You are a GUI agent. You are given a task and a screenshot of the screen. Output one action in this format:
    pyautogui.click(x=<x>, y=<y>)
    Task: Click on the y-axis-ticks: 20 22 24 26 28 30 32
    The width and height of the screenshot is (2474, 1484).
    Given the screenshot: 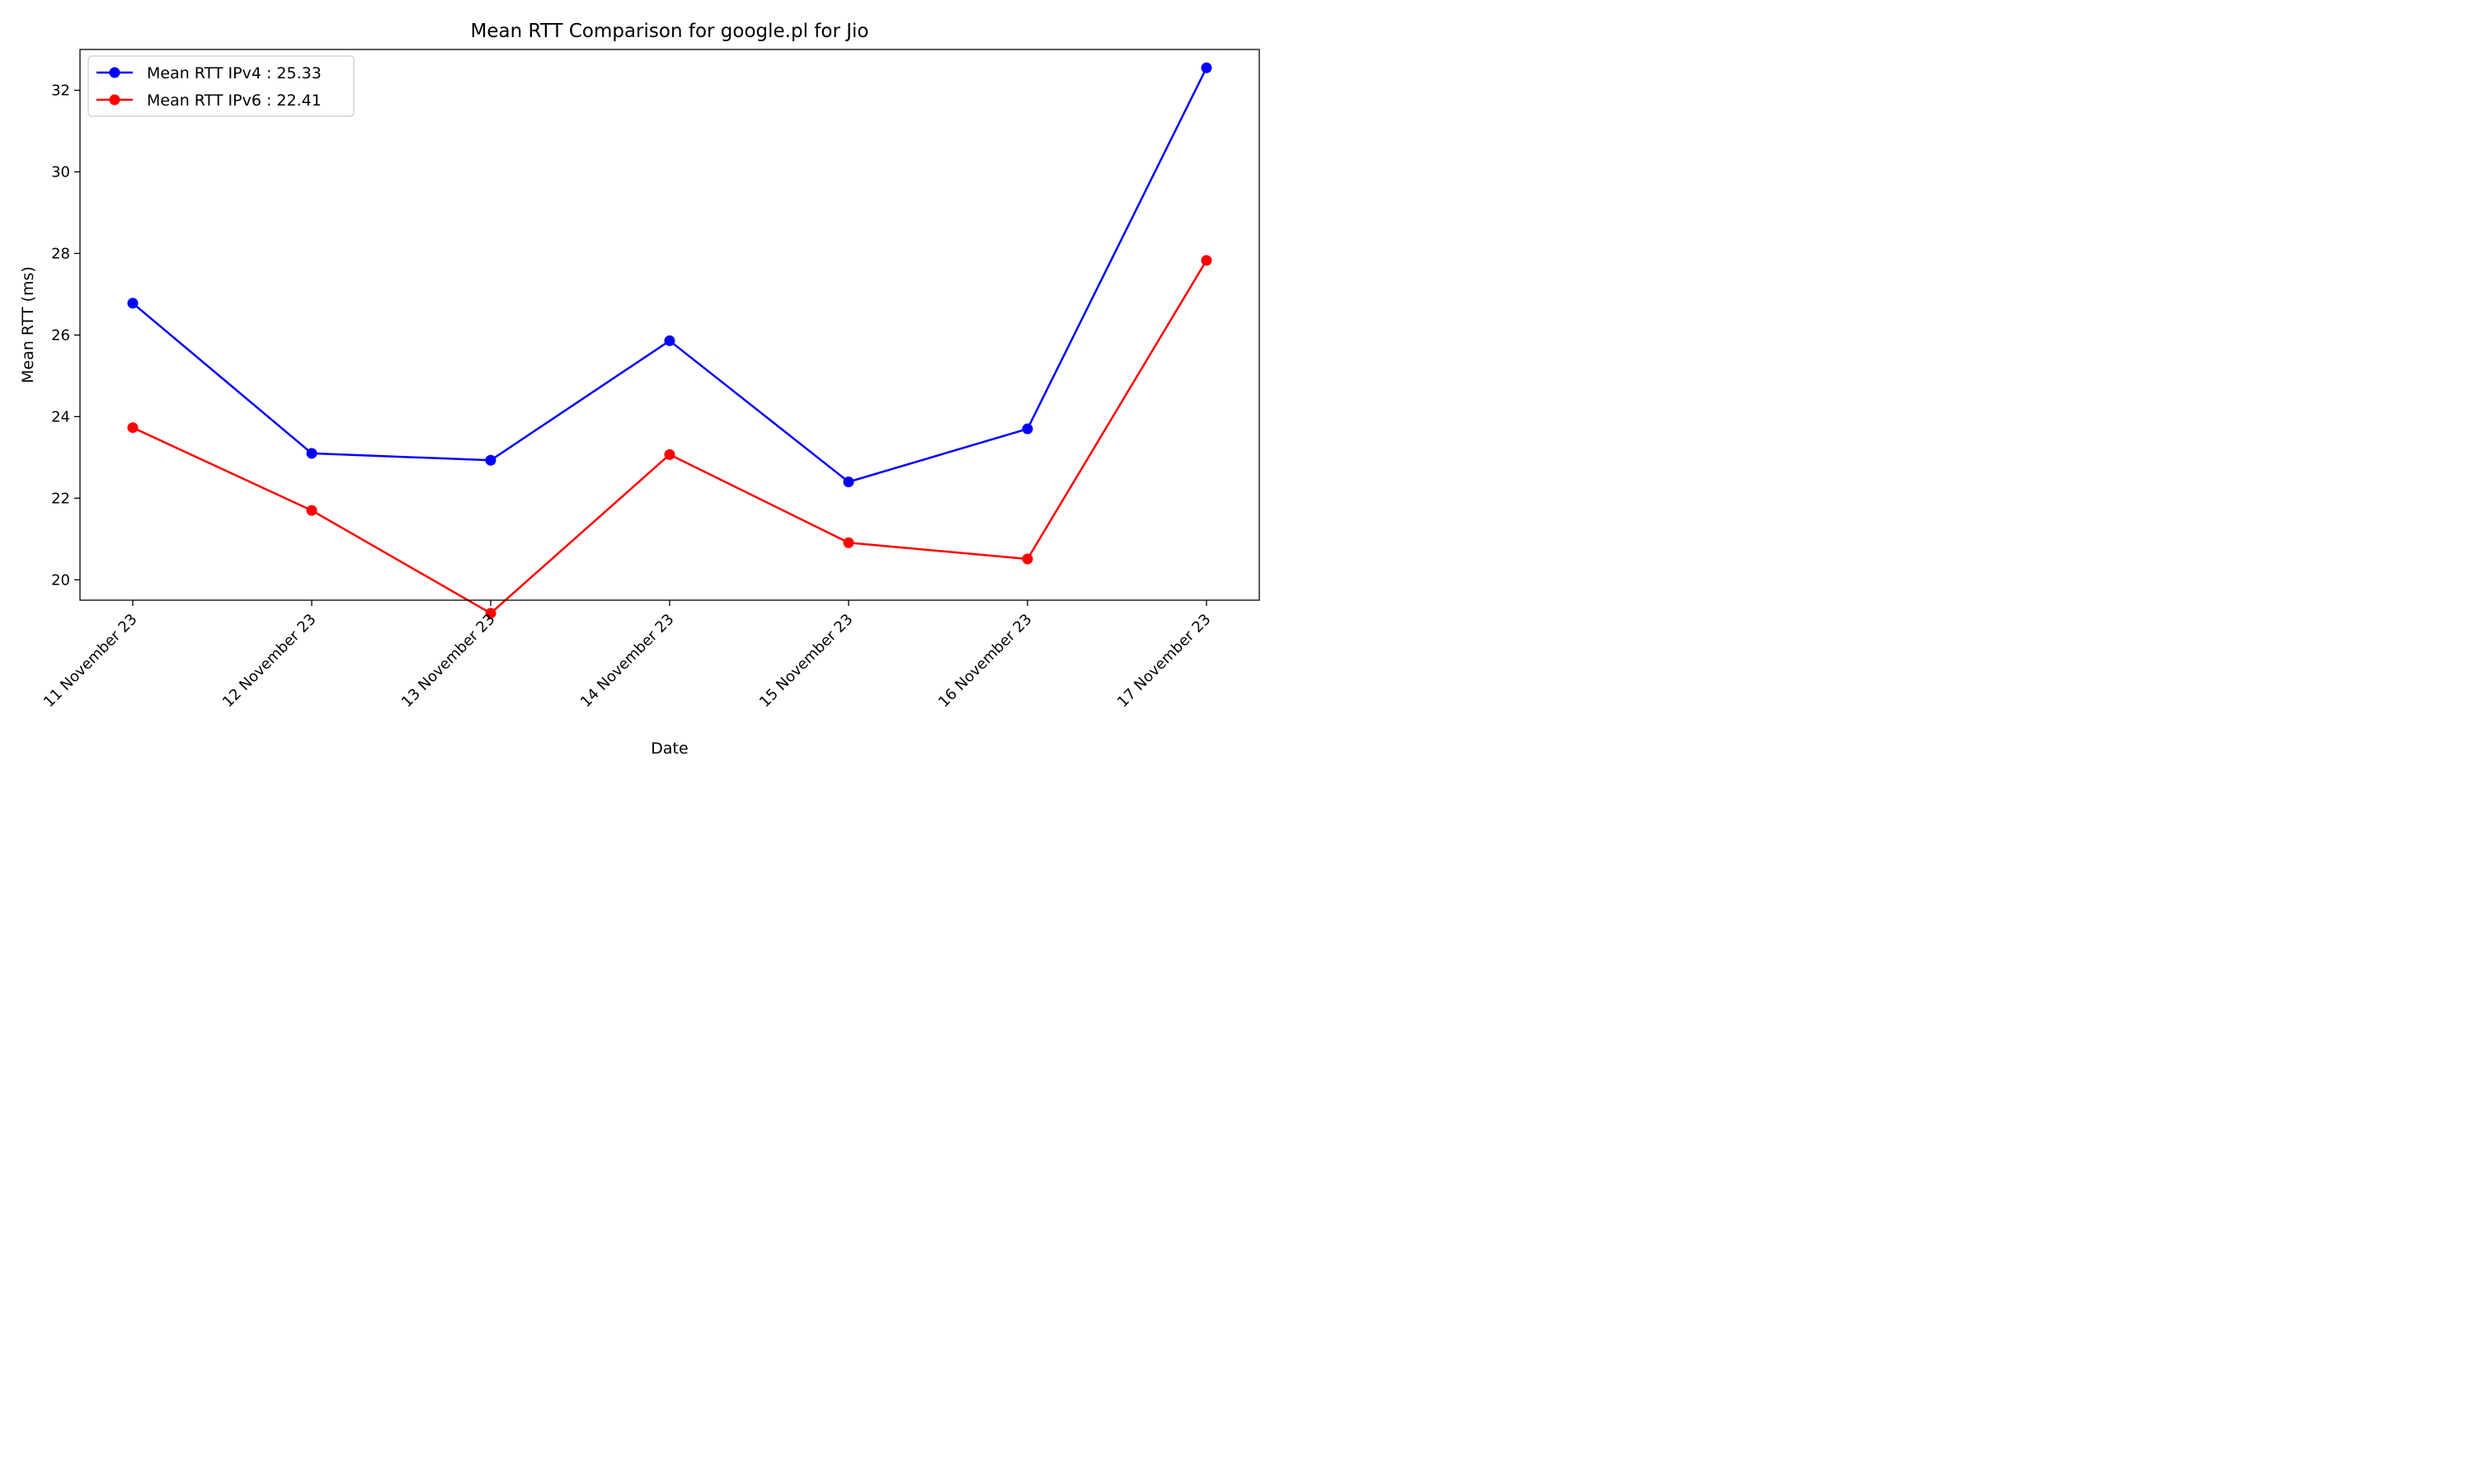 What is the action you would take?
    pyautogui.click(x=65, y=335)
    